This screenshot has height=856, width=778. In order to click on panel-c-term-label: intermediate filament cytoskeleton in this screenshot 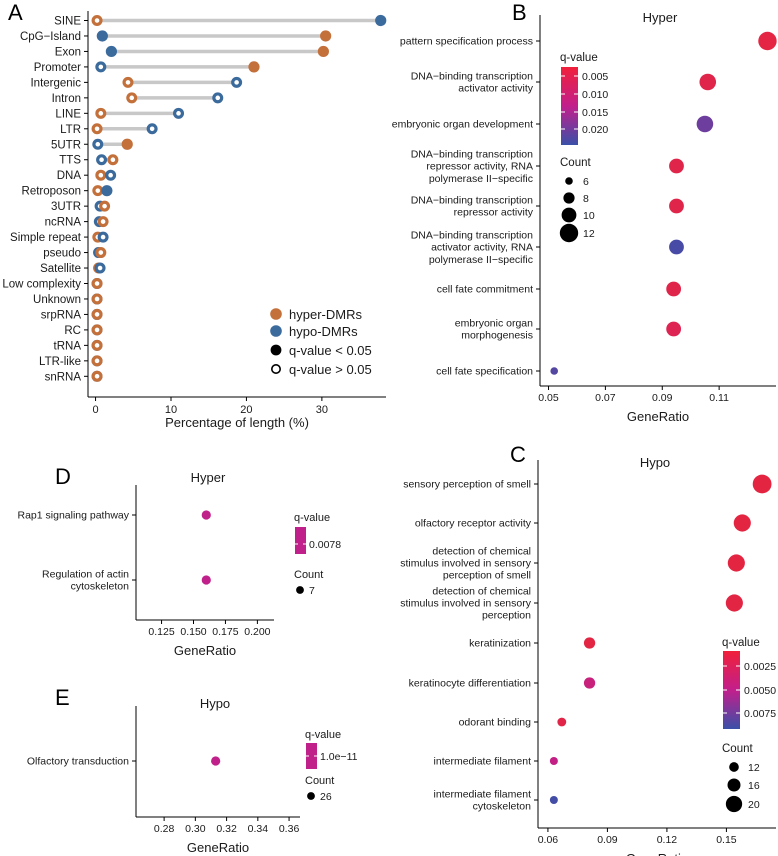, I will do `click(483, 801)`.